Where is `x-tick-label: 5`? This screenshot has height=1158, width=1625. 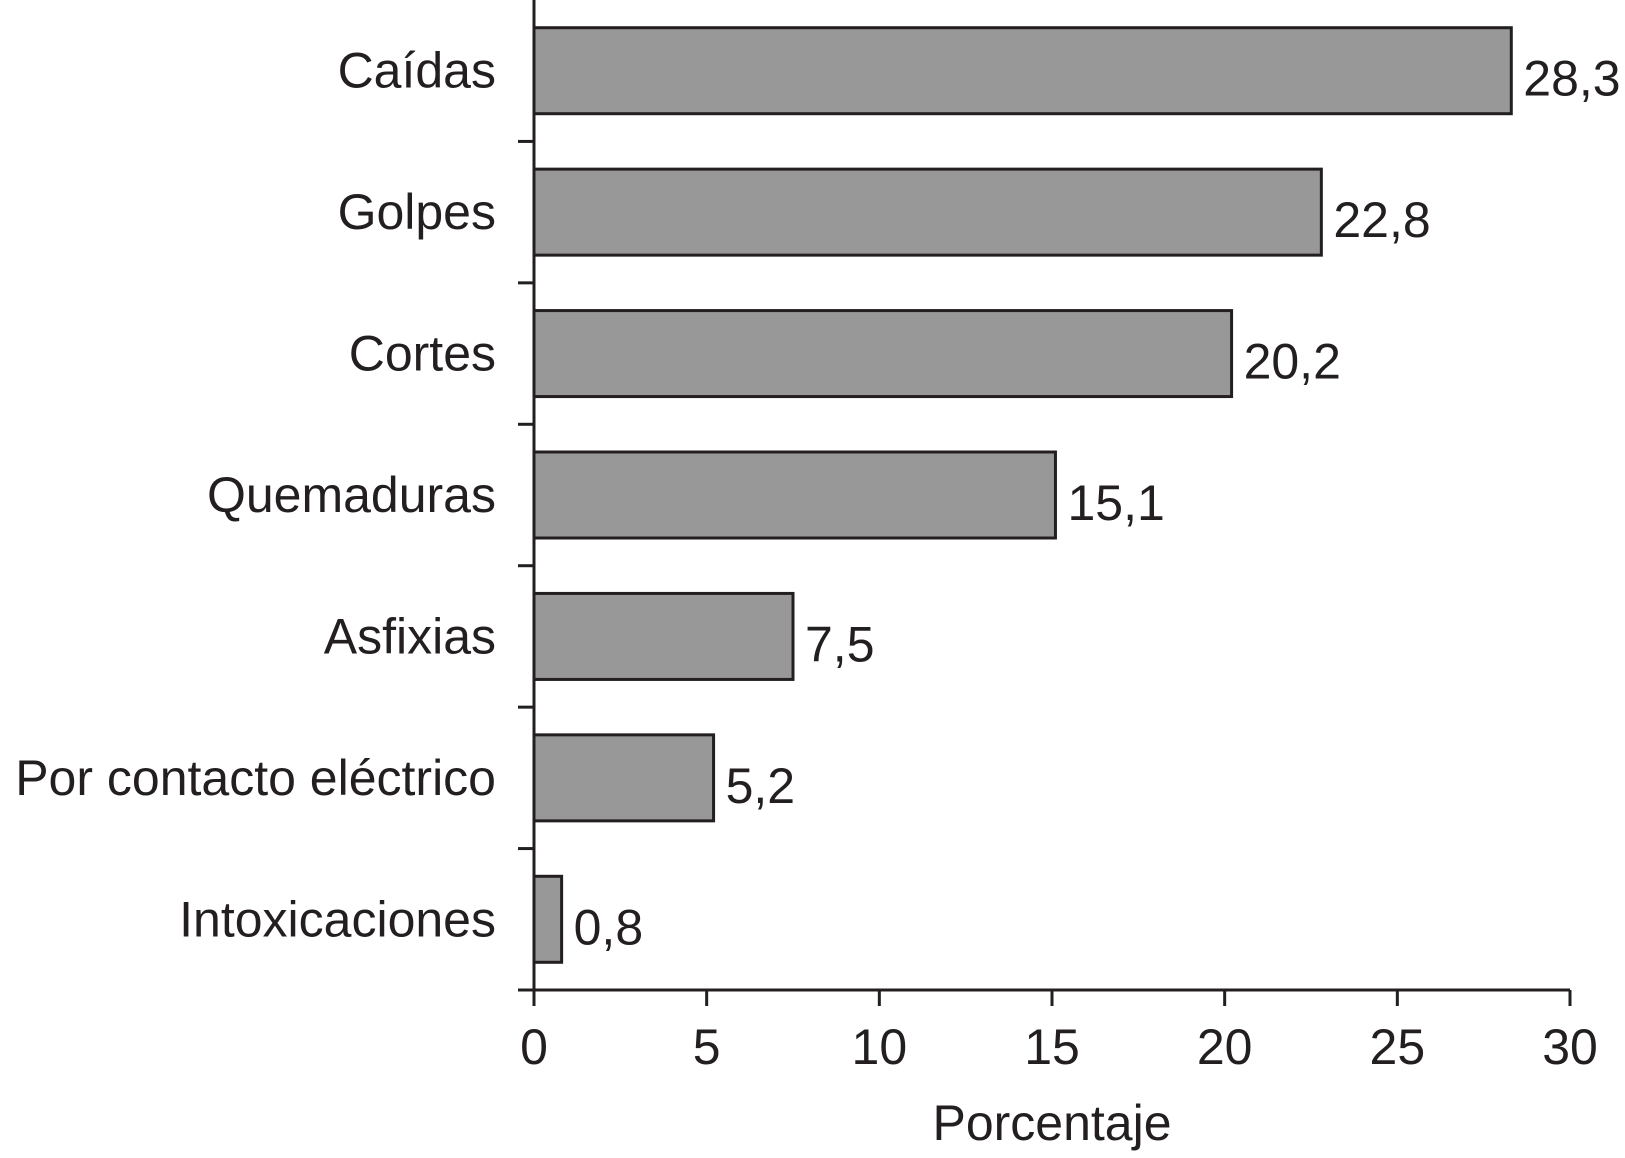 x-tick-label: 5 is located at coordinates (707, 1047).